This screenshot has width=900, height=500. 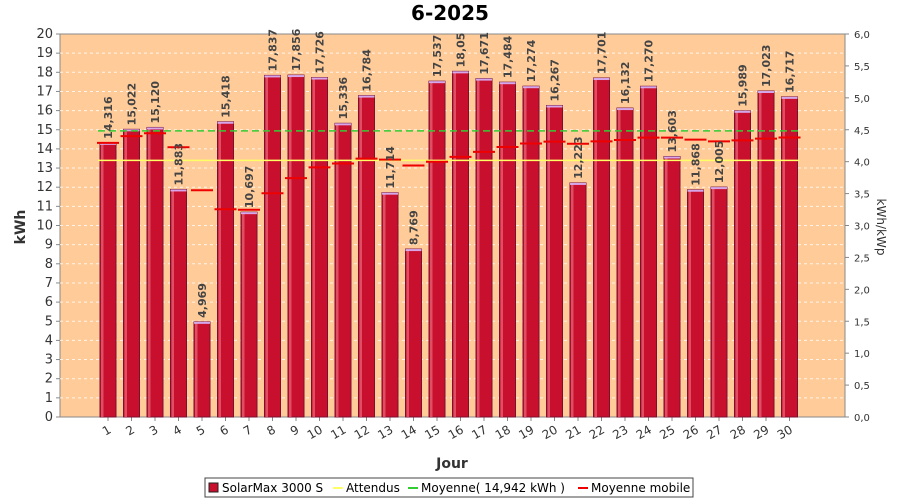 What do you see at coordinates (640, 488) in the screenshot?
I see `legend-label: Moyenne mobile` at bounding box center [640, 488].